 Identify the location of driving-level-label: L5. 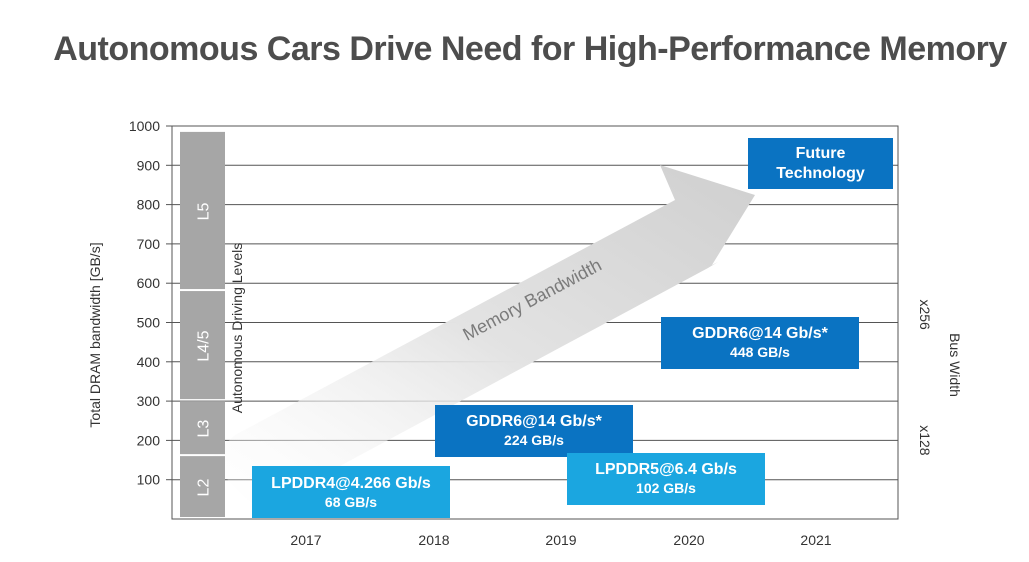
(204, 211).